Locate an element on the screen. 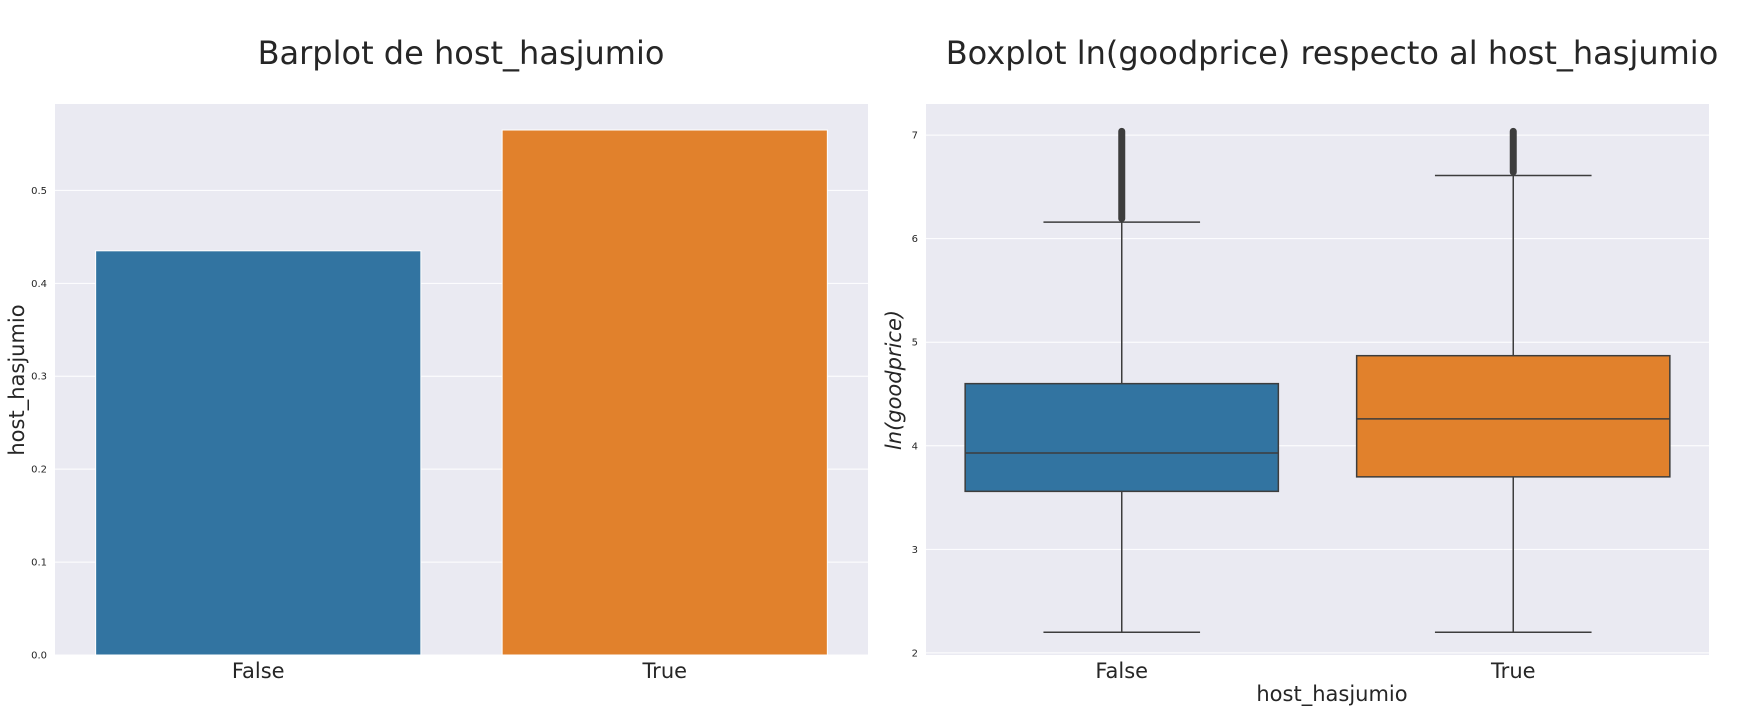 Image resolution: width=1746 pixels, height=712 pixels. barplot-y-tick-label: 0.3 is located at coordinates (39, 377).